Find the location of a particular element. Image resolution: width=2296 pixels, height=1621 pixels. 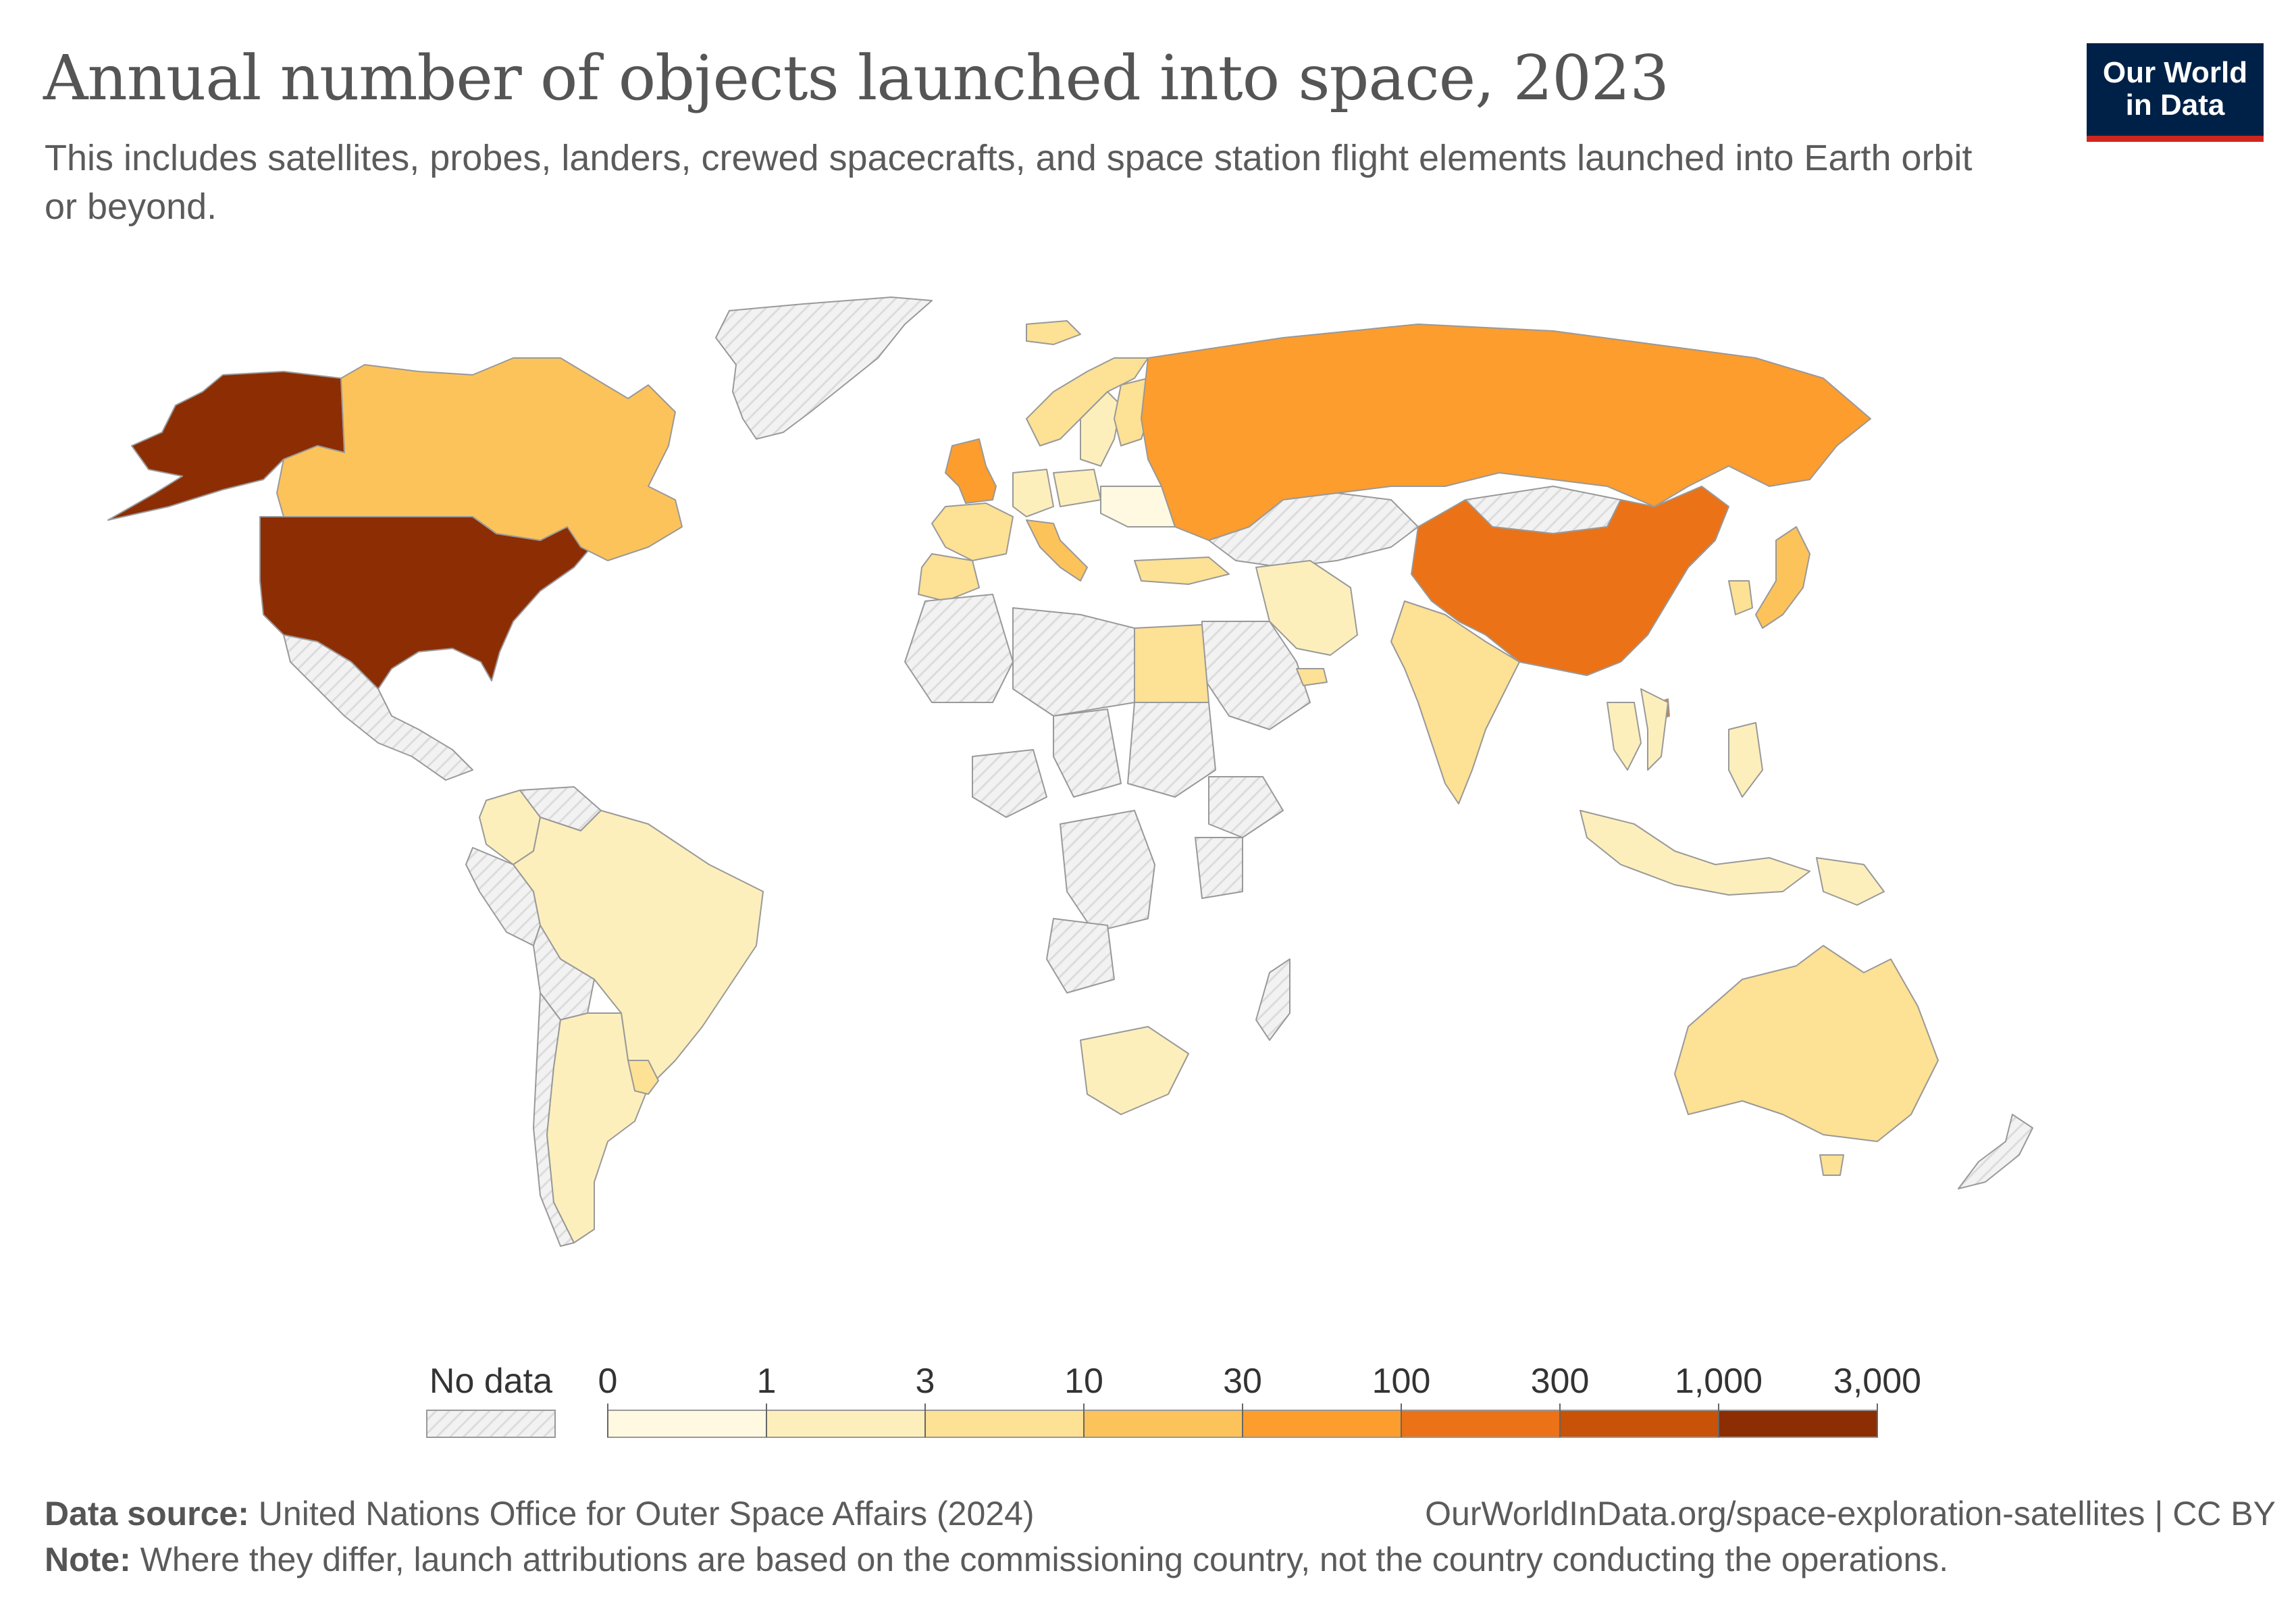

legend-tick-label: 3 is located at coordinates (925, 1381).